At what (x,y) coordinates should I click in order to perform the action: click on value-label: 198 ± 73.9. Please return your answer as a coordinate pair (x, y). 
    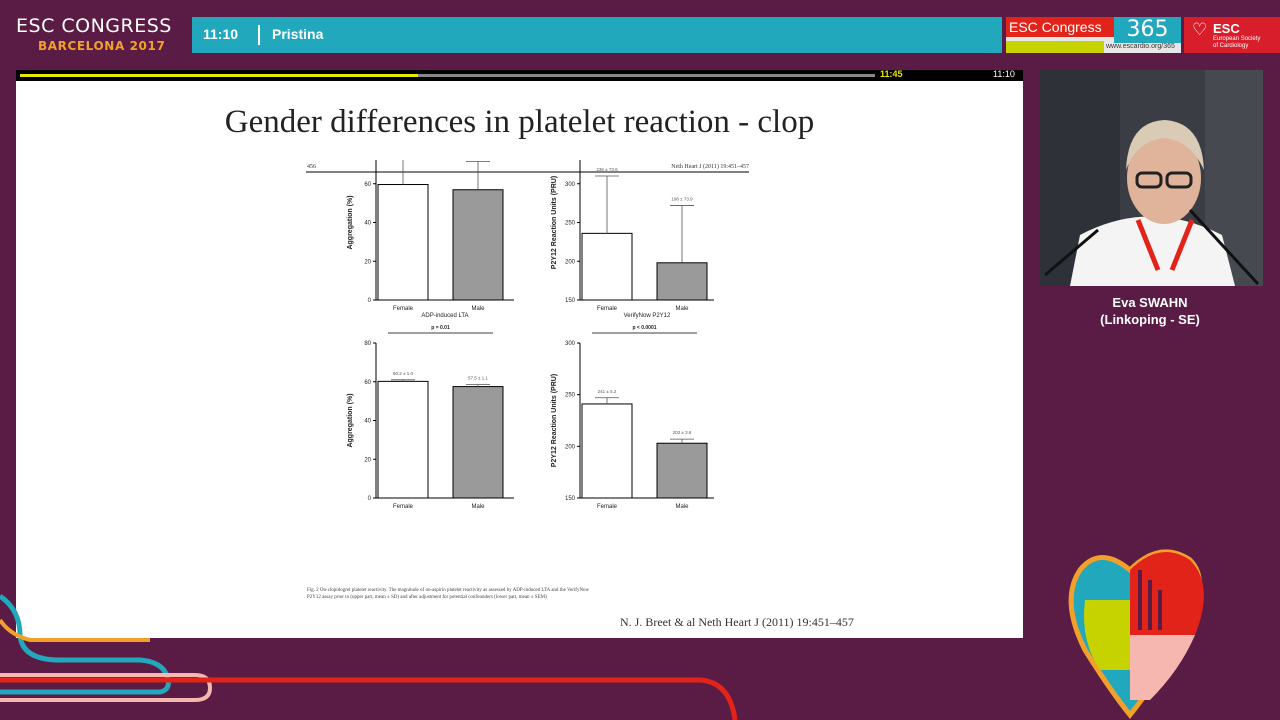
    Looking at the image, I should click on (682, 198).